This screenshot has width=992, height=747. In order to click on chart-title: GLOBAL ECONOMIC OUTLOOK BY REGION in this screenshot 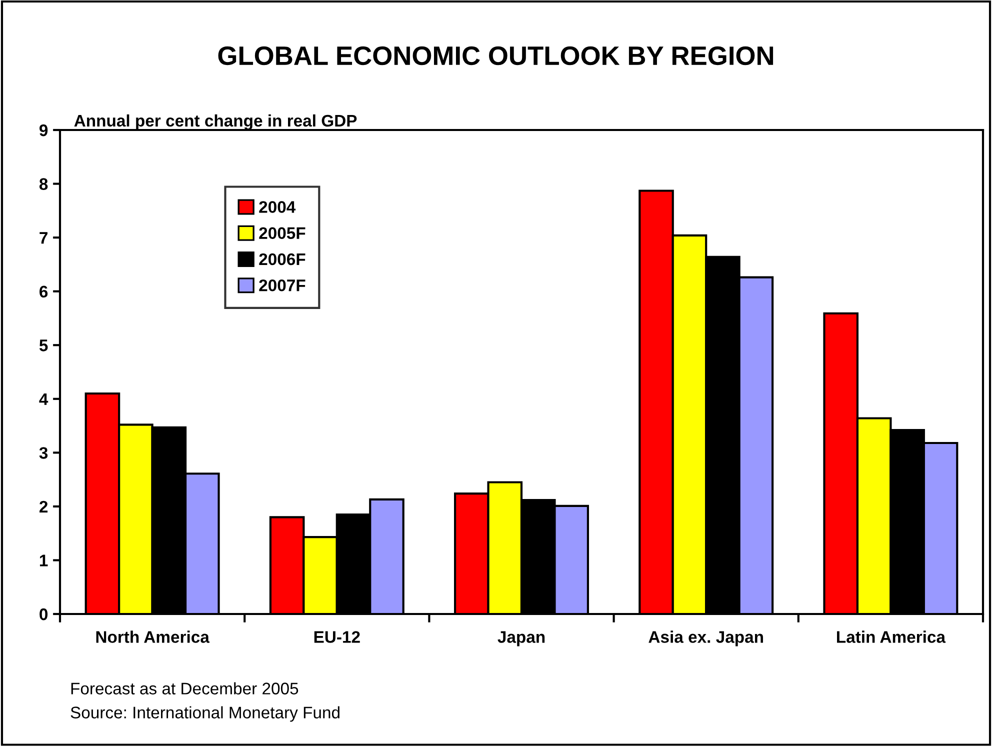, I will do `click(496, 56)`.